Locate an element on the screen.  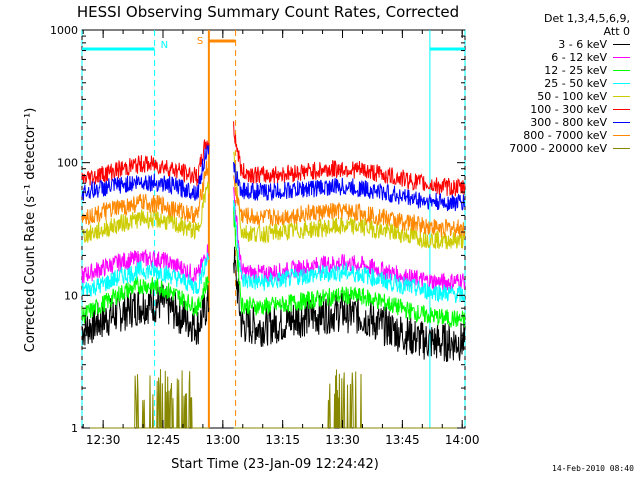
y-tick-label: 10 is located at coordinates (71, 295).